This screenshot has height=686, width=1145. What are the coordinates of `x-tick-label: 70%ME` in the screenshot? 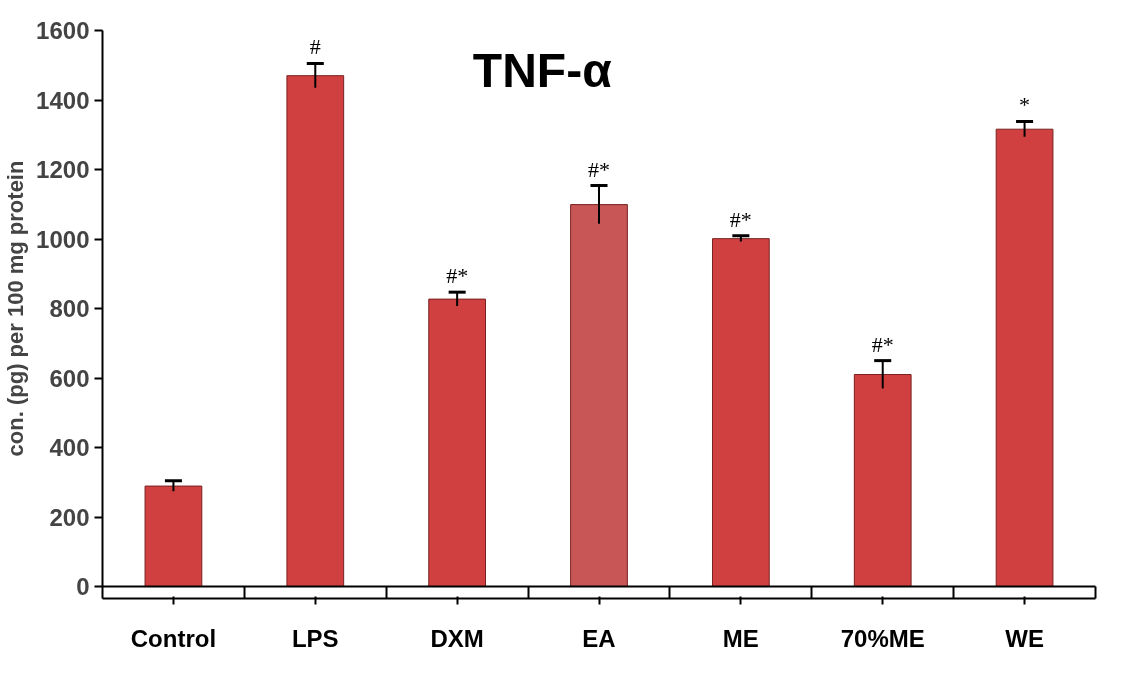 It's located at (882, 638).